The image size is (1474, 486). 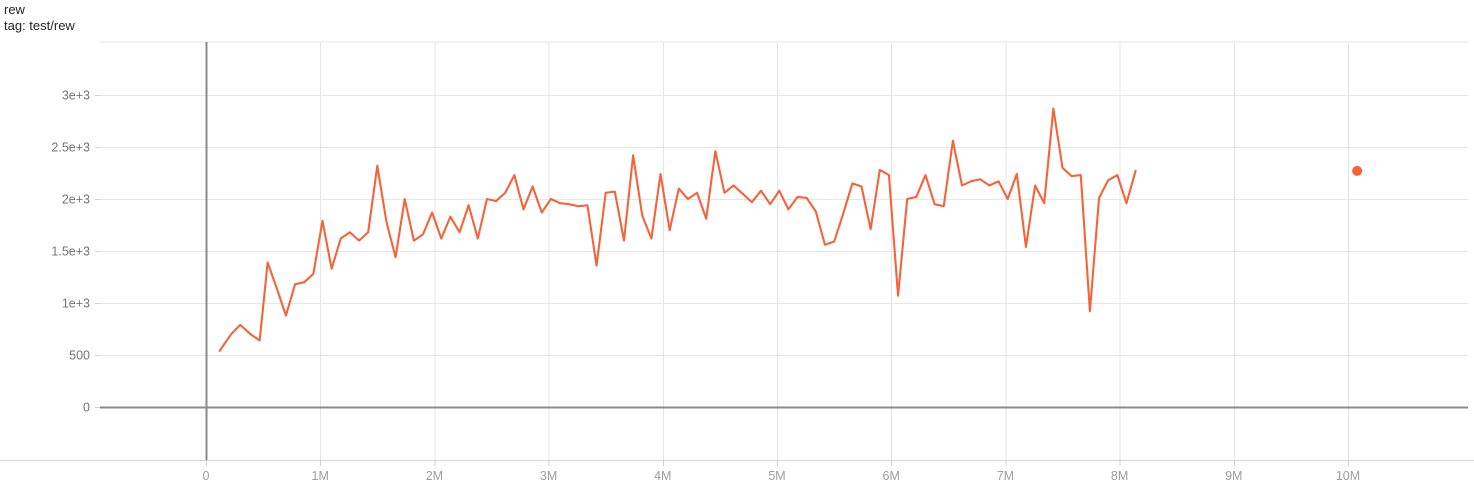 I want to click on y-axis-labels: 0 500 1e+3 1.5e+3 2e+3 2.5e+3 3e+3, so click(x=70, y=252).